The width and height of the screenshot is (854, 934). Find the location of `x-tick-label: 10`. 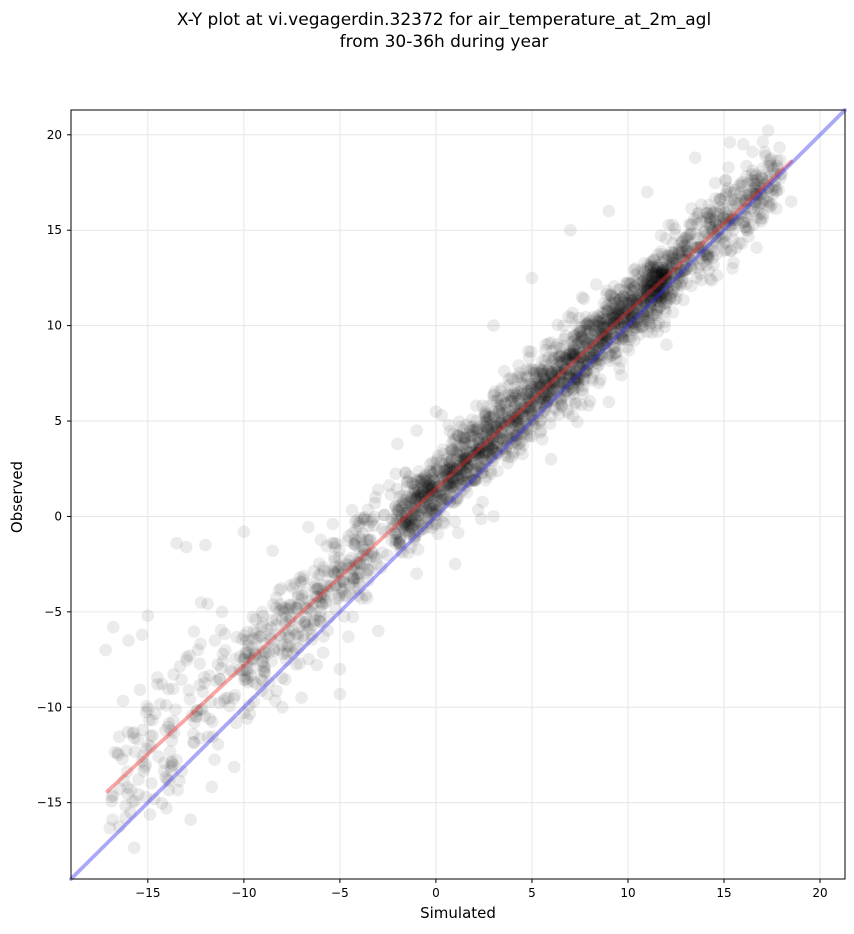

x-tick-label: 10 is located at coordinates (627, 893).